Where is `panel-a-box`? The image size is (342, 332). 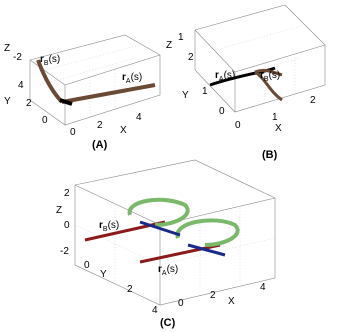
panel-a-box is located at coordinates (95, 80).